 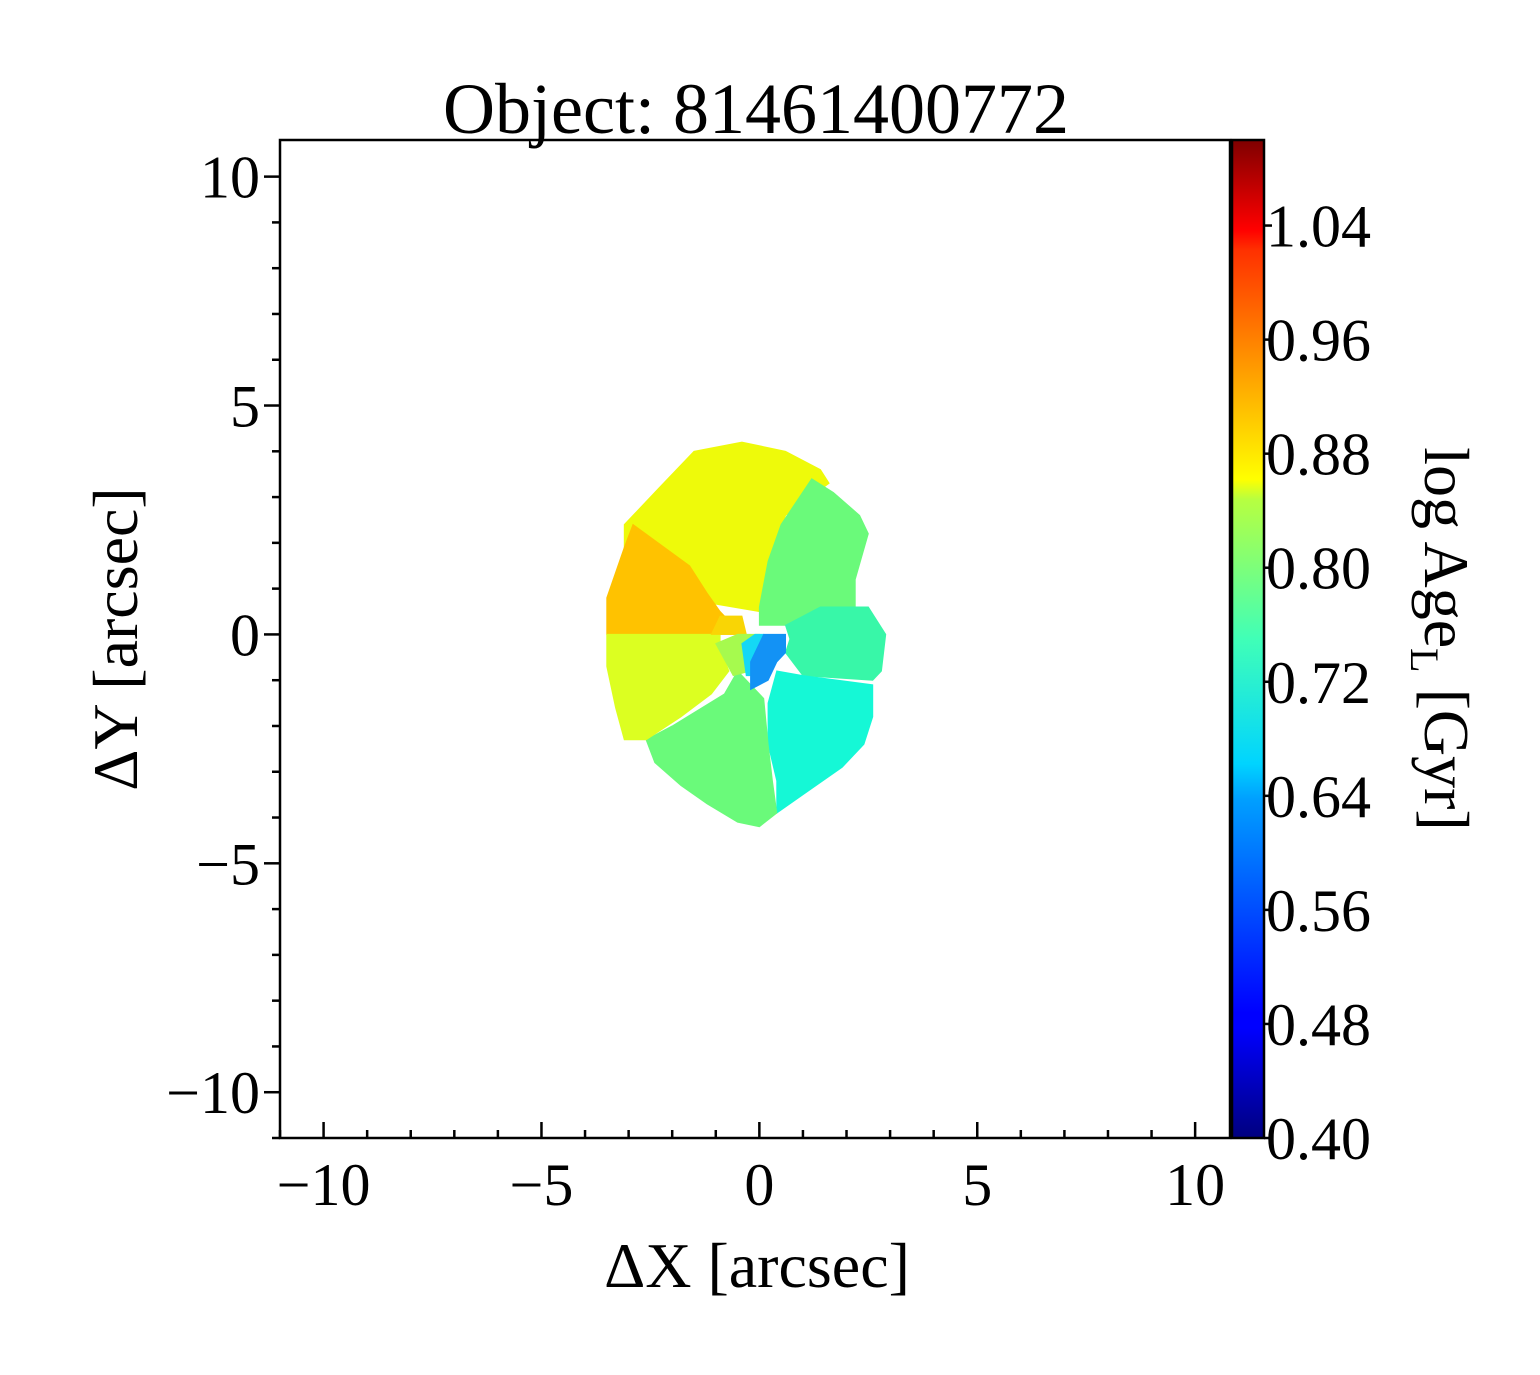 I want to click on x-tick-label: −5, so click(x=542, y=1185).